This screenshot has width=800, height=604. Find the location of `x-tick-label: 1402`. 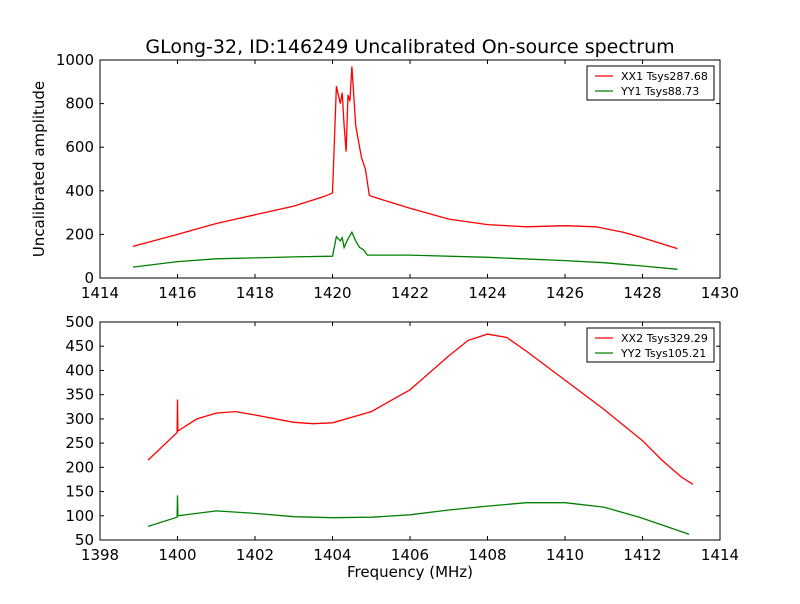

x-tick-label: 1402 is located at coordinates (255, 555).